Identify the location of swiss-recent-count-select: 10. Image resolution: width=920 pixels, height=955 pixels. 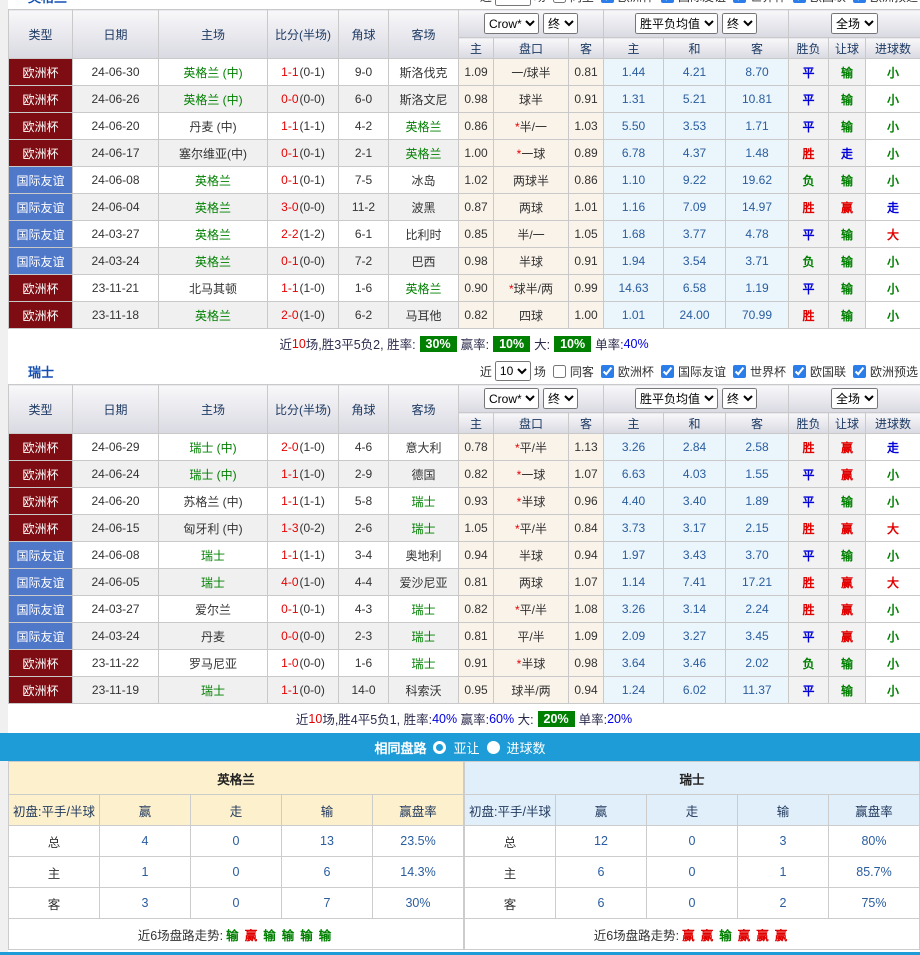
(513, 371).